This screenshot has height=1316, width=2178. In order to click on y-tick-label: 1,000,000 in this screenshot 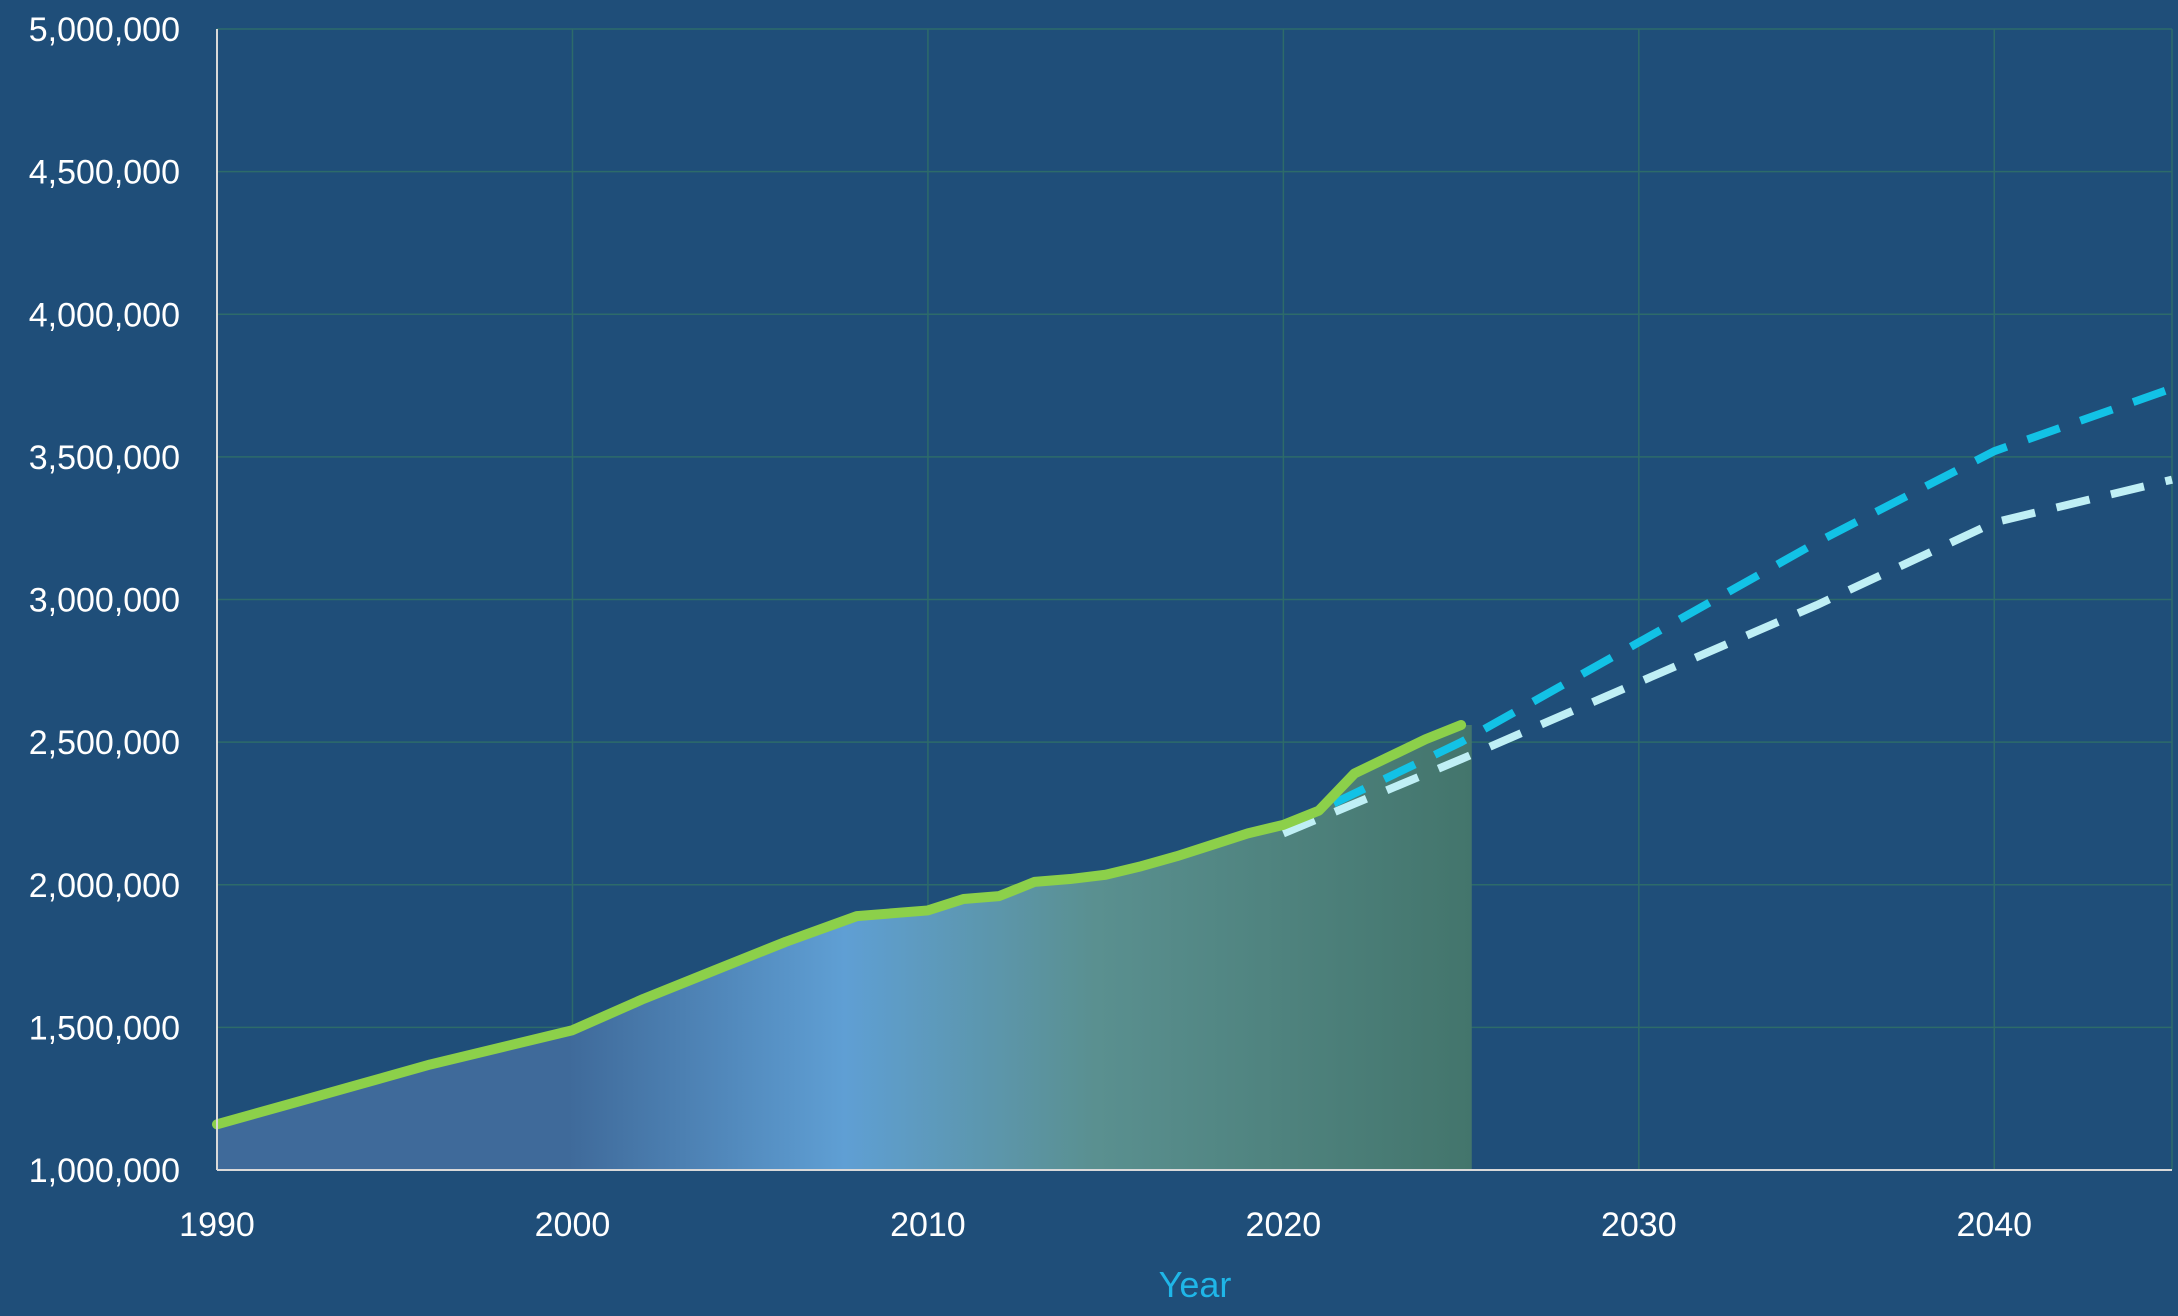, I will do `click(104, 1171)`.